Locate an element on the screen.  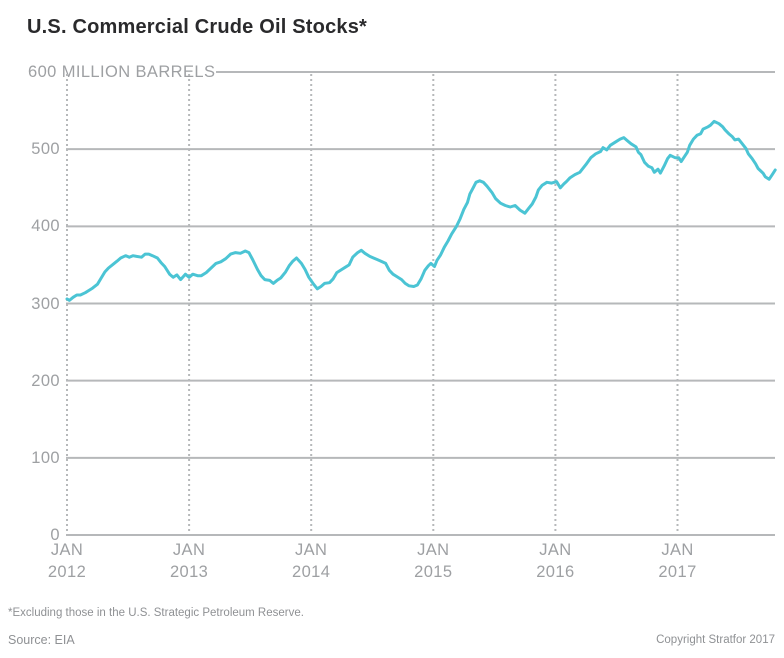
chart-title: U.S. Commercial Crude Oil Stocks* is located at coordinates (197, 27).